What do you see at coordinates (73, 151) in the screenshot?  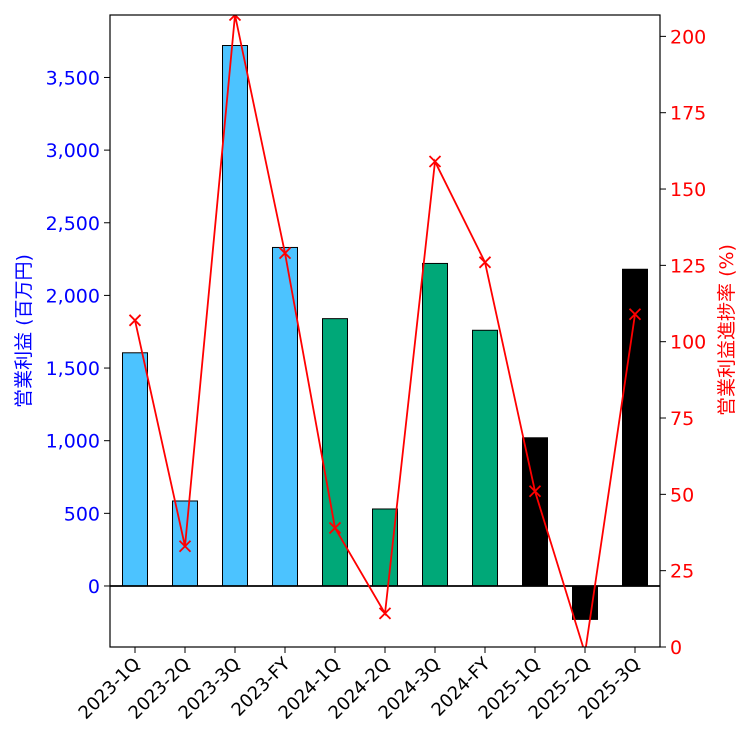 I see `left-tick-label: 3,000` at bounding box center [73, 151].